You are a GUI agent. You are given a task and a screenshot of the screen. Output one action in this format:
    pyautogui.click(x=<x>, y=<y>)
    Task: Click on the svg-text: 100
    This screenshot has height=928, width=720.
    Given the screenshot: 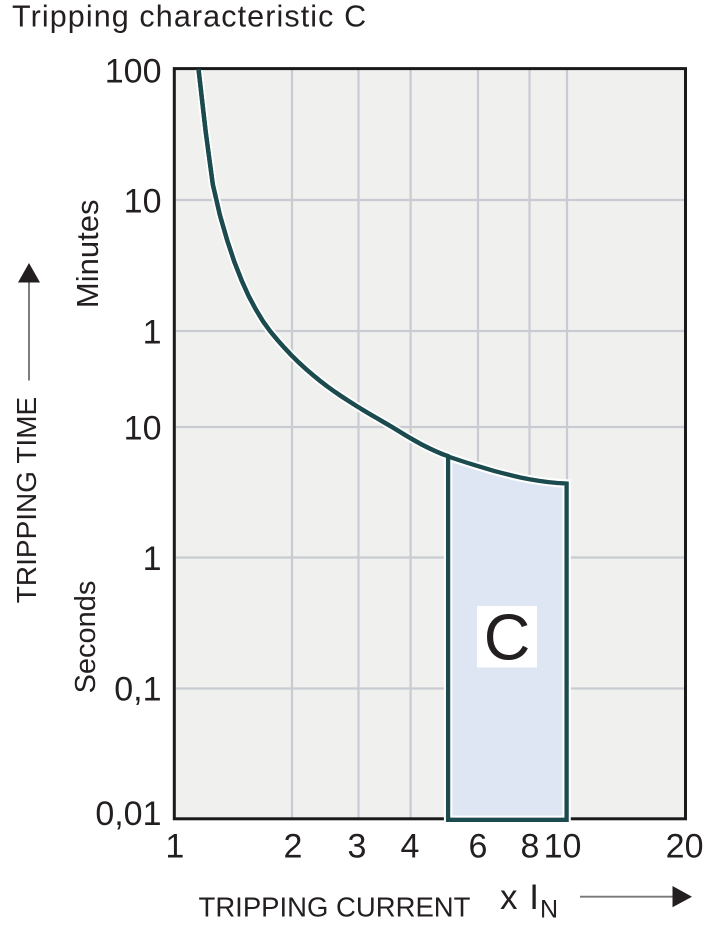 What is the action you would take?
    pyautogui.click(x=133, y=71)
    